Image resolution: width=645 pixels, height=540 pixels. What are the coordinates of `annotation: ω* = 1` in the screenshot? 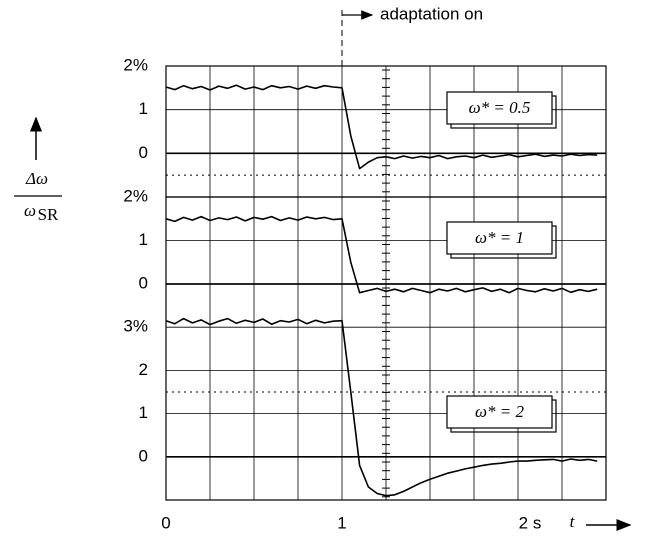 It's located at (499, 237).